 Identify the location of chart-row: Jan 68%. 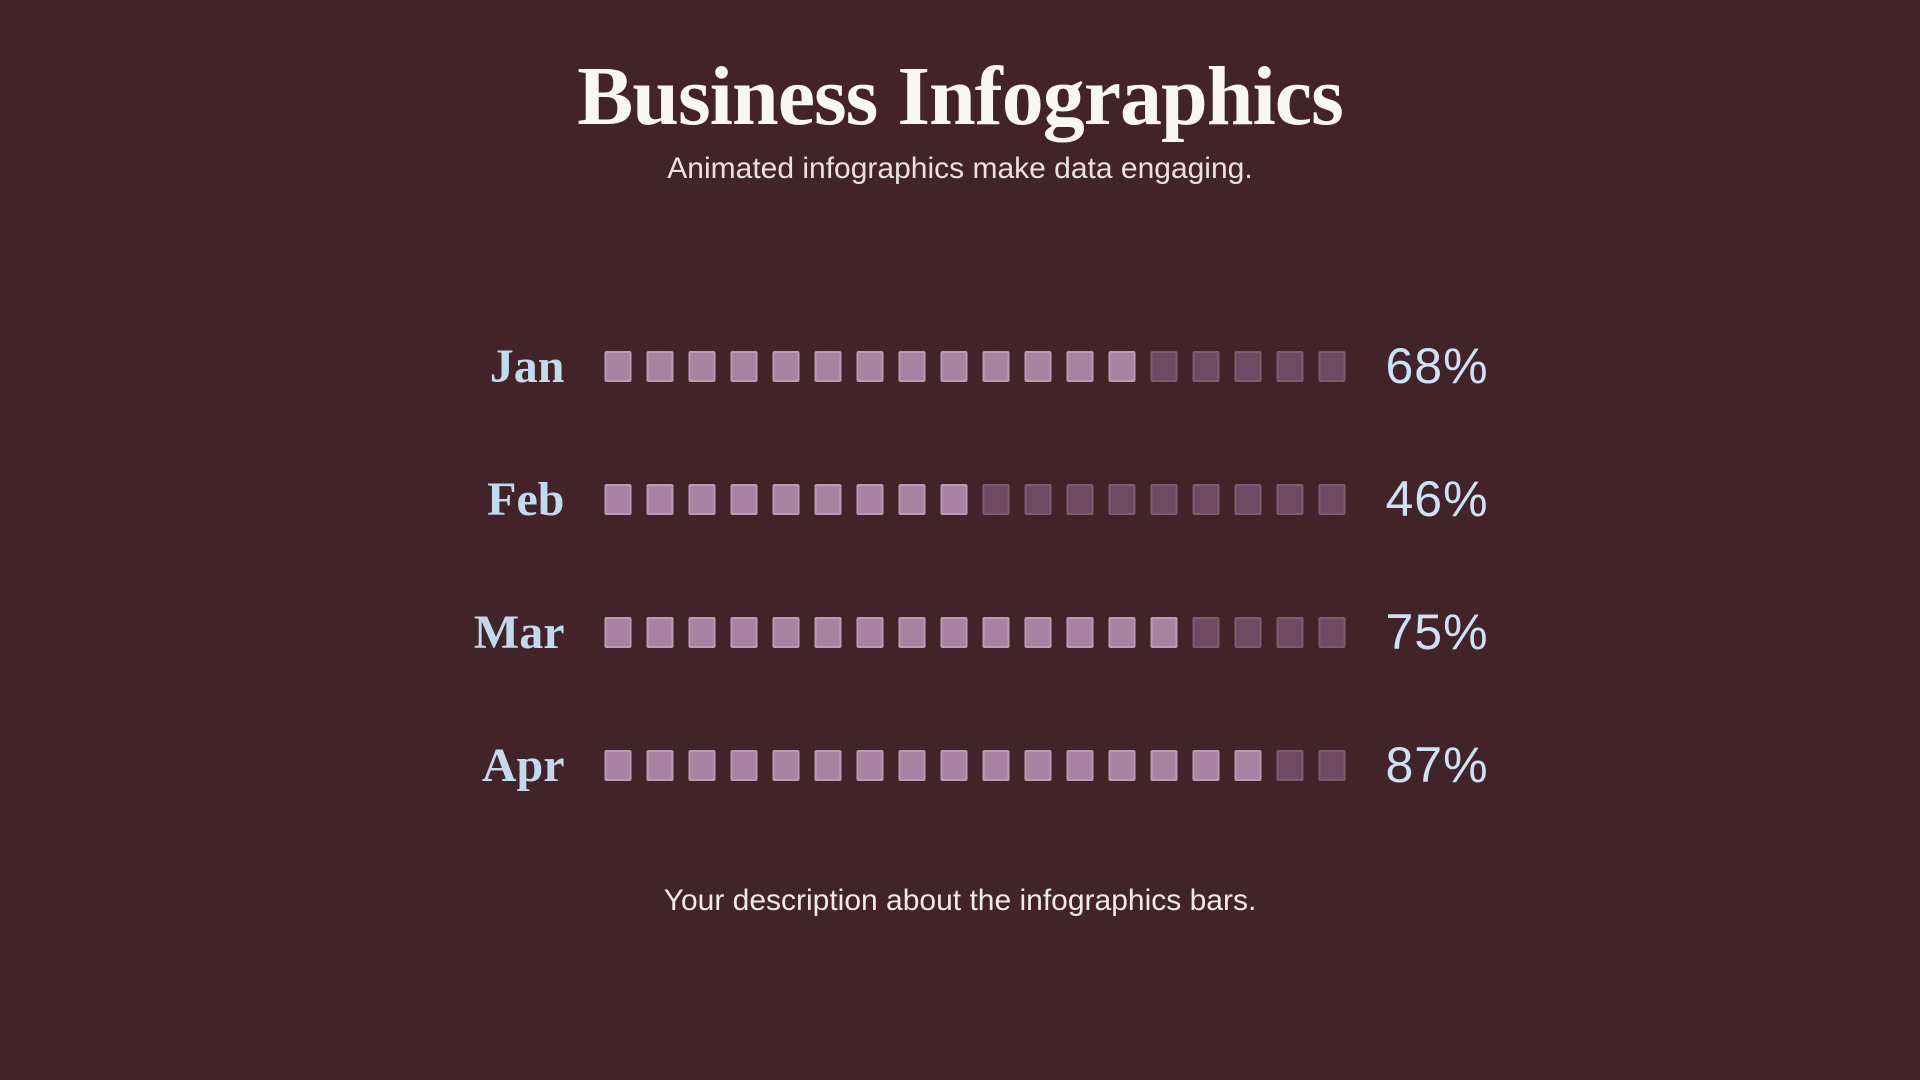
(966, 366).